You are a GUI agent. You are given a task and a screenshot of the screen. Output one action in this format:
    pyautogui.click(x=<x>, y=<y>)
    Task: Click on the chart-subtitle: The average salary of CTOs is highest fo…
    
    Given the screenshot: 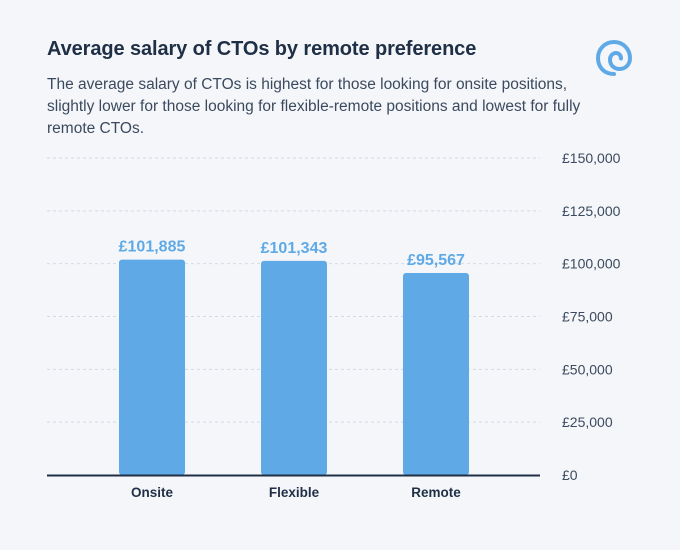 What is the action you would take?
    pyautogui.click(x=314, y=106)
    